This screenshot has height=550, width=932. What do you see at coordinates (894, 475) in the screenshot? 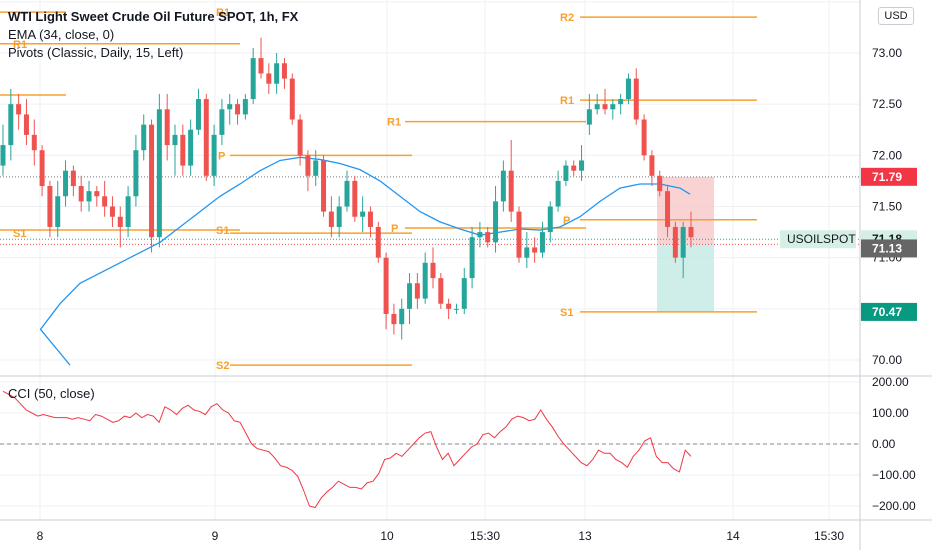
I see `cci-tick-label: −100.00` at bounding box center [894, 475].